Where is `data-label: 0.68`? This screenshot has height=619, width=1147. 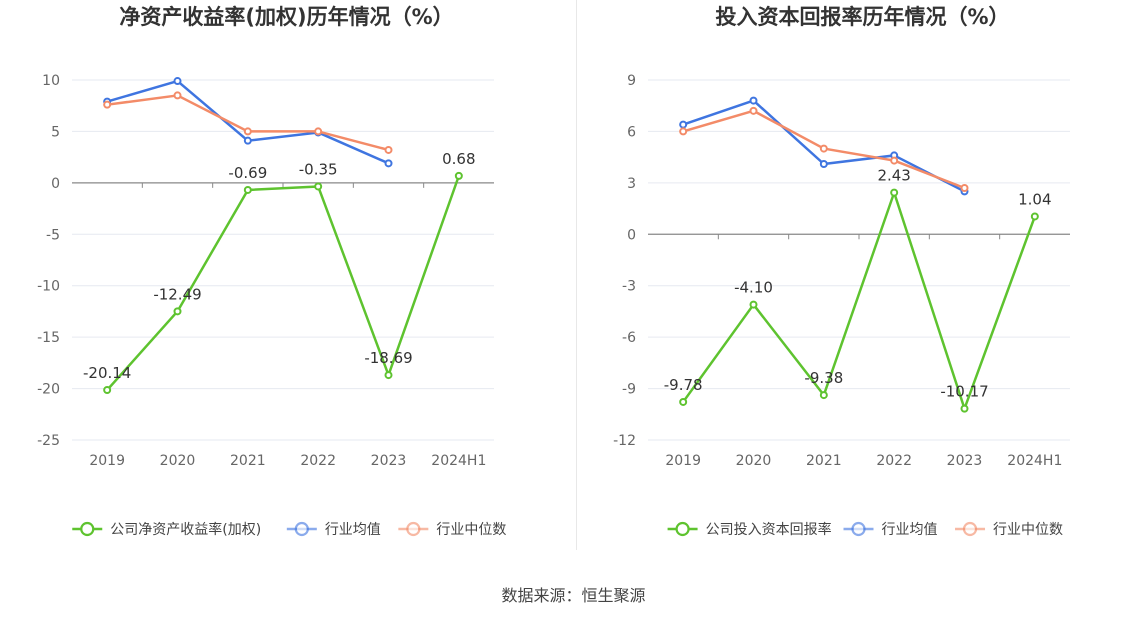
data-label: 0.68 is located at coordinates (458, 159).